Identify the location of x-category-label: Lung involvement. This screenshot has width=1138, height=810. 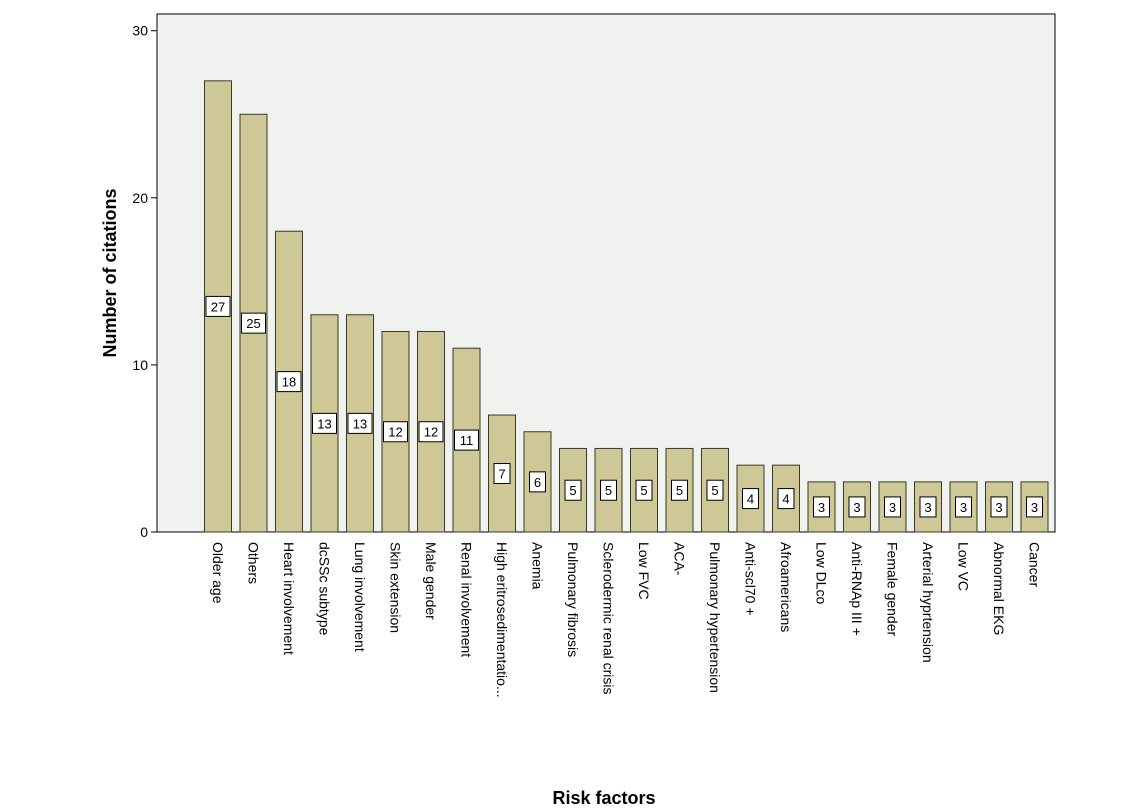
(360, 597).